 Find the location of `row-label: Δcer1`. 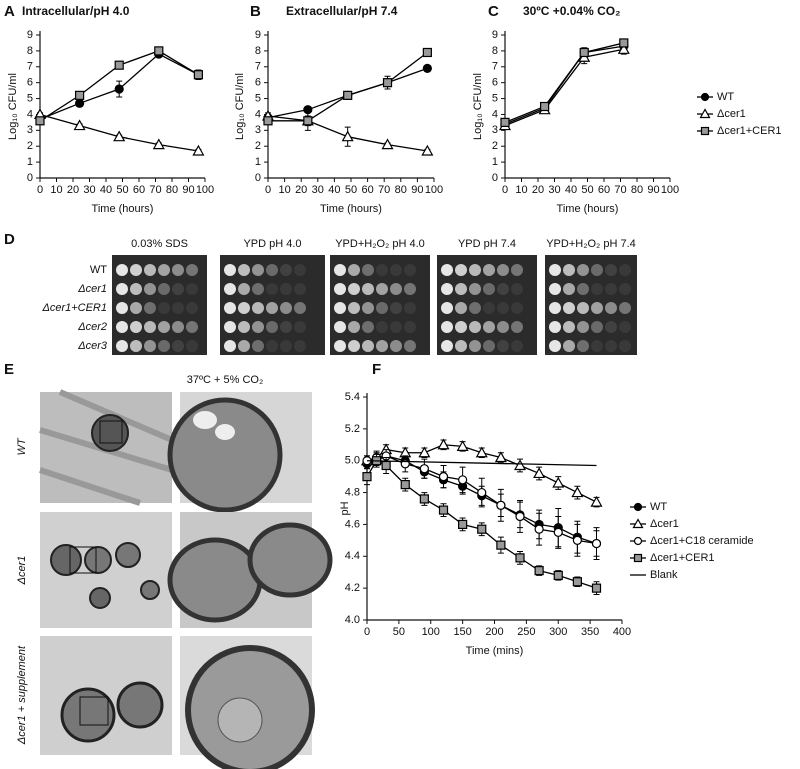

row-label: Δcer1 is located at coordinates (92, 289).